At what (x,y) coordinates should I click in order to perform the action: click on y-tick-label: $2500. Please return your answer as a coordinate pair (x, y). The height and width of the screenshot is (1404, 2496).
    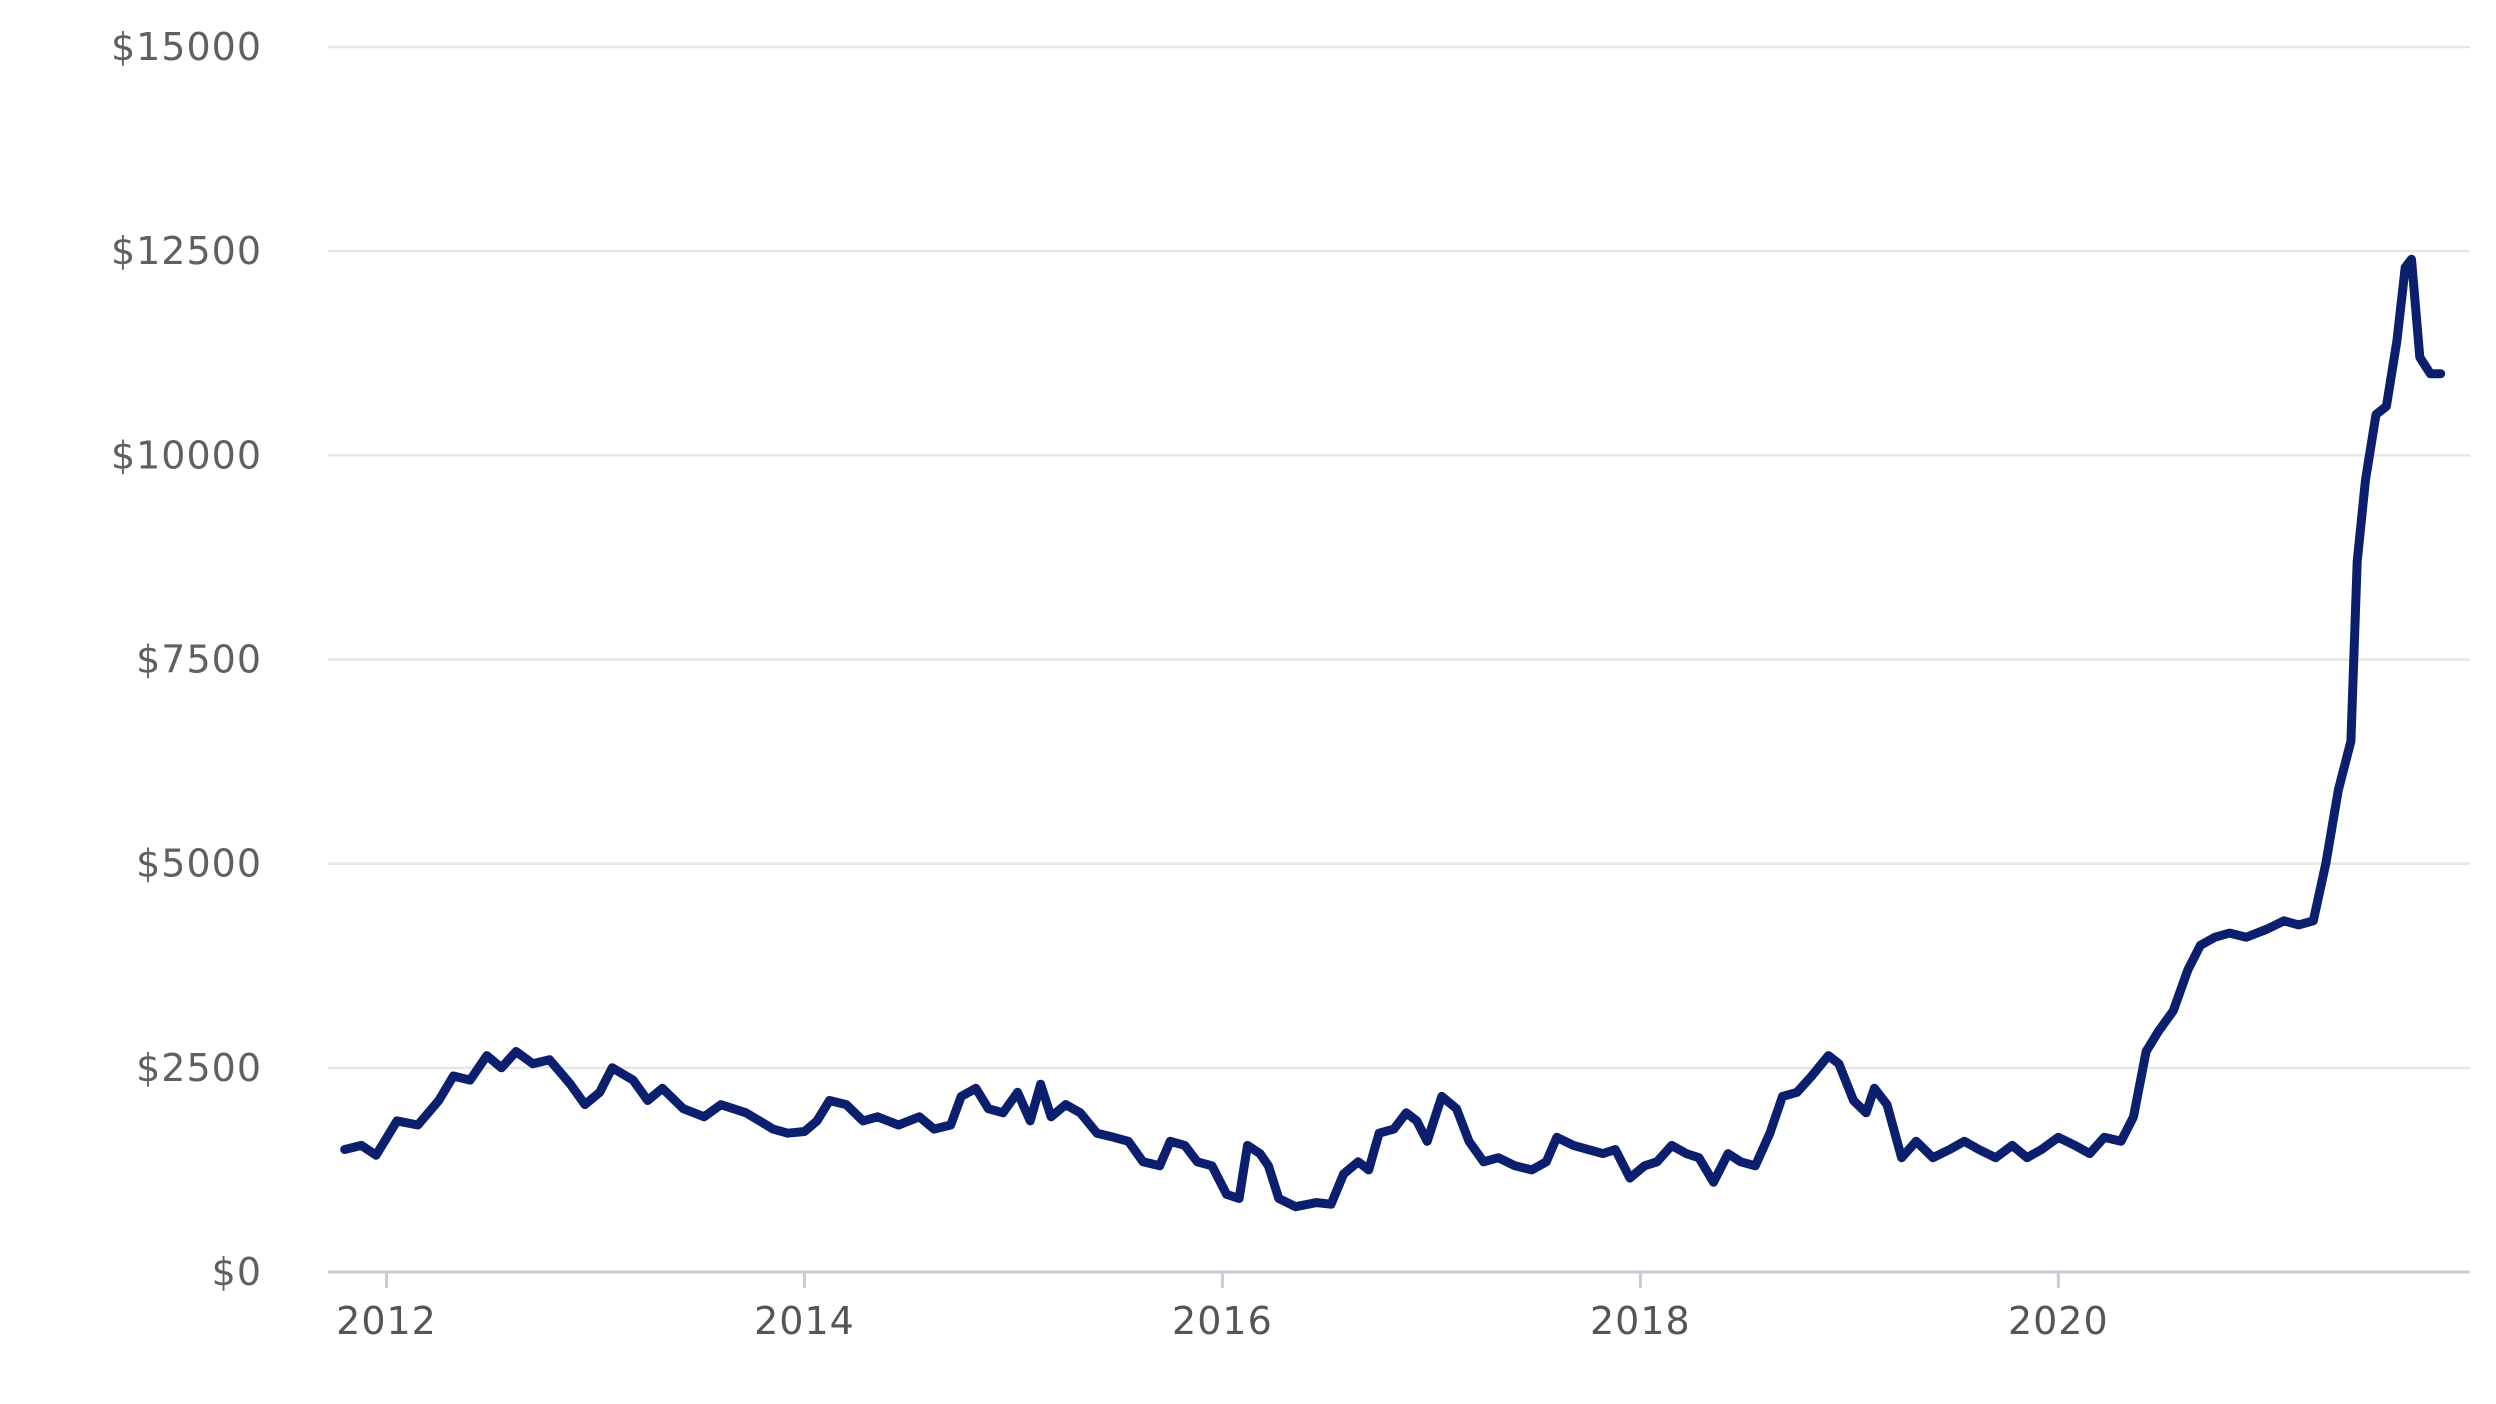
    Looking at the image, I should click on (199, 1068).